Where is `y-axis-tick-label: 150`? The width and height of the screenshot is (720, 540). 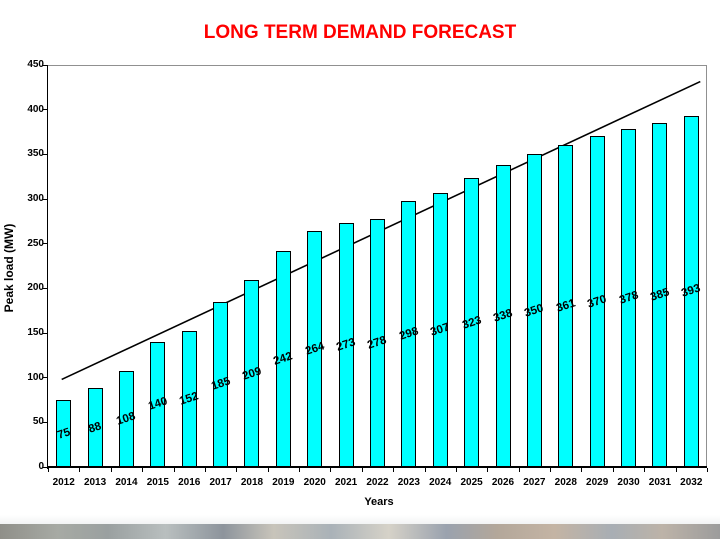 y-axis-tick-label: 150 is located at coordinates (35, 332).